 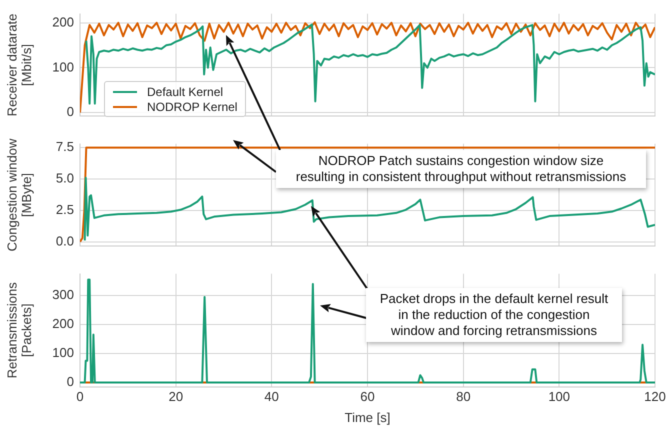 What do you see at coordinates (19, 330) in the screenshot?
I see `y-axis-title: Retransmissions [Packets]` at bounding box center [19, 330].